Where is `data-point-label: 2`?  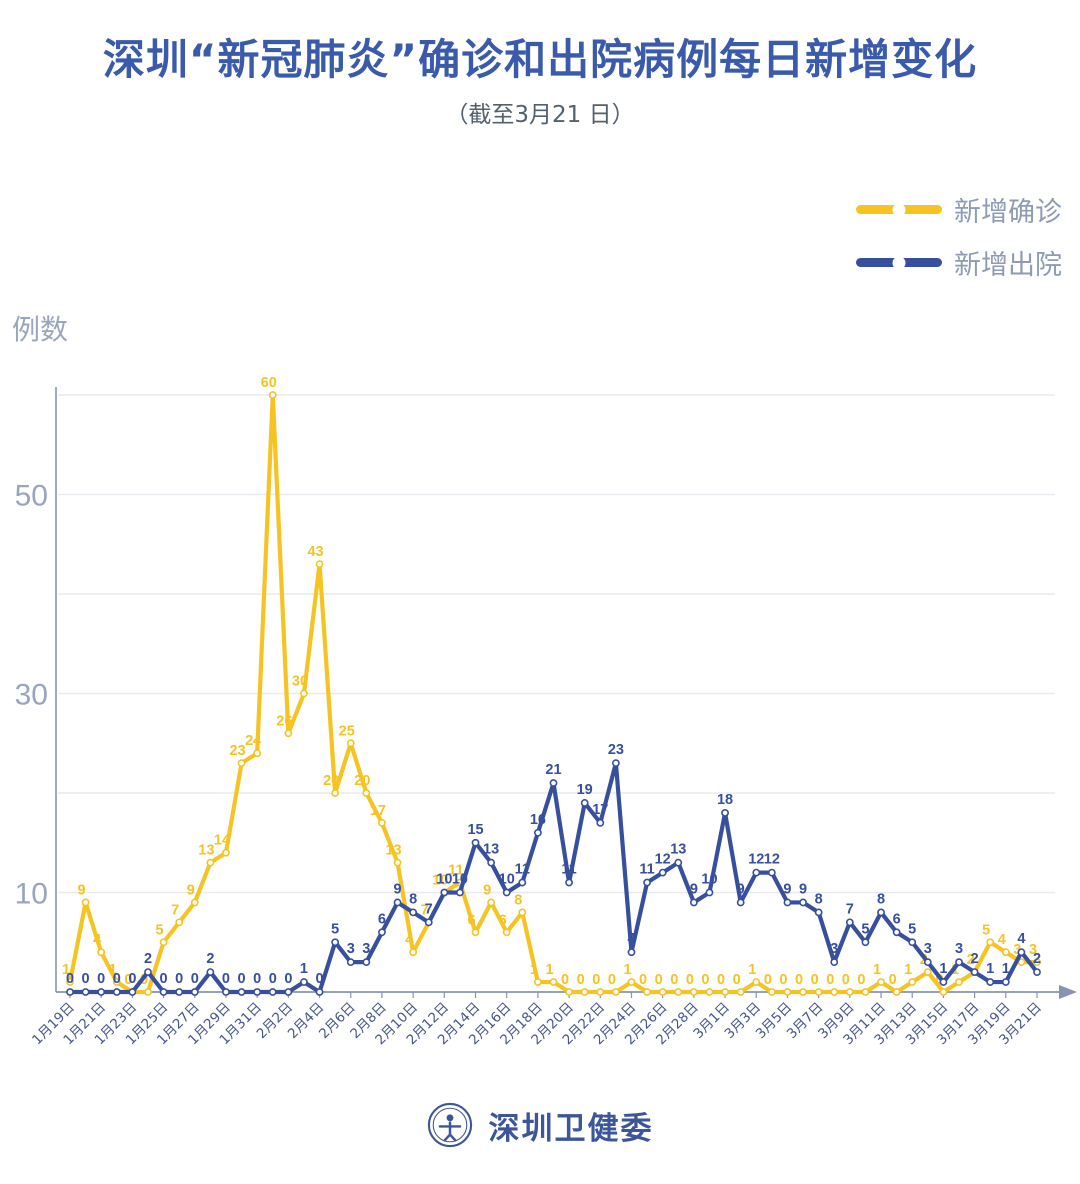 data-point-label: 2 is located at coordinates (924, 960).